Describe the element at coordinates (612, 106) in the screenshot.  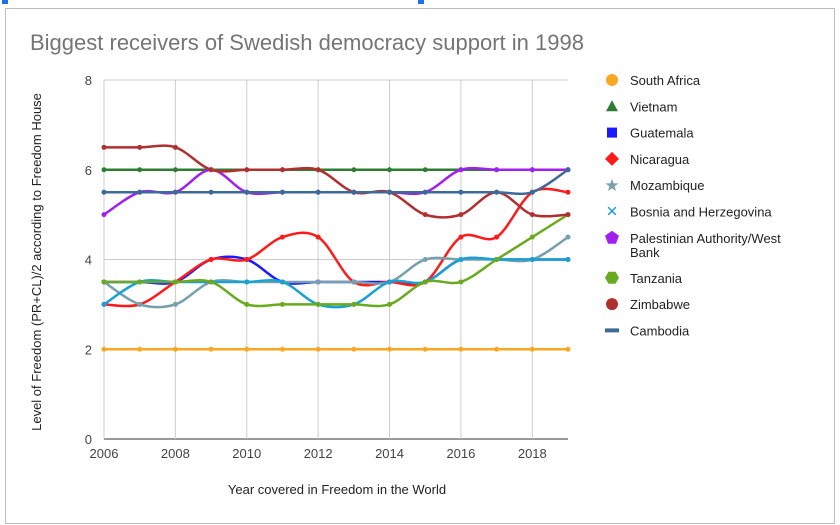
I see `legend-marker-triangle` at that location.